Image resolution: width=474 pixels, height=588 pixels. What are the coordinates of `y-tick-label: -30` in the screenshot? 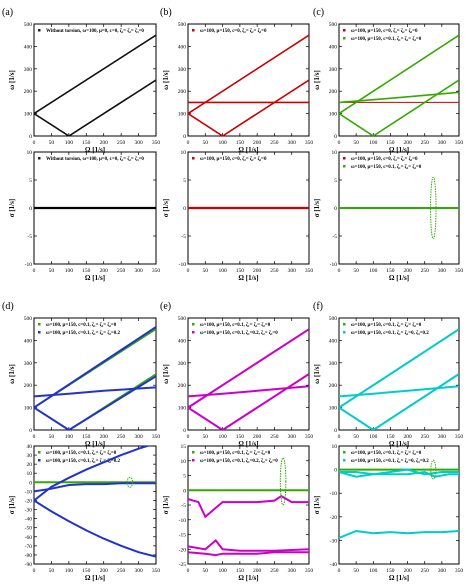 It's located at (334, 541).